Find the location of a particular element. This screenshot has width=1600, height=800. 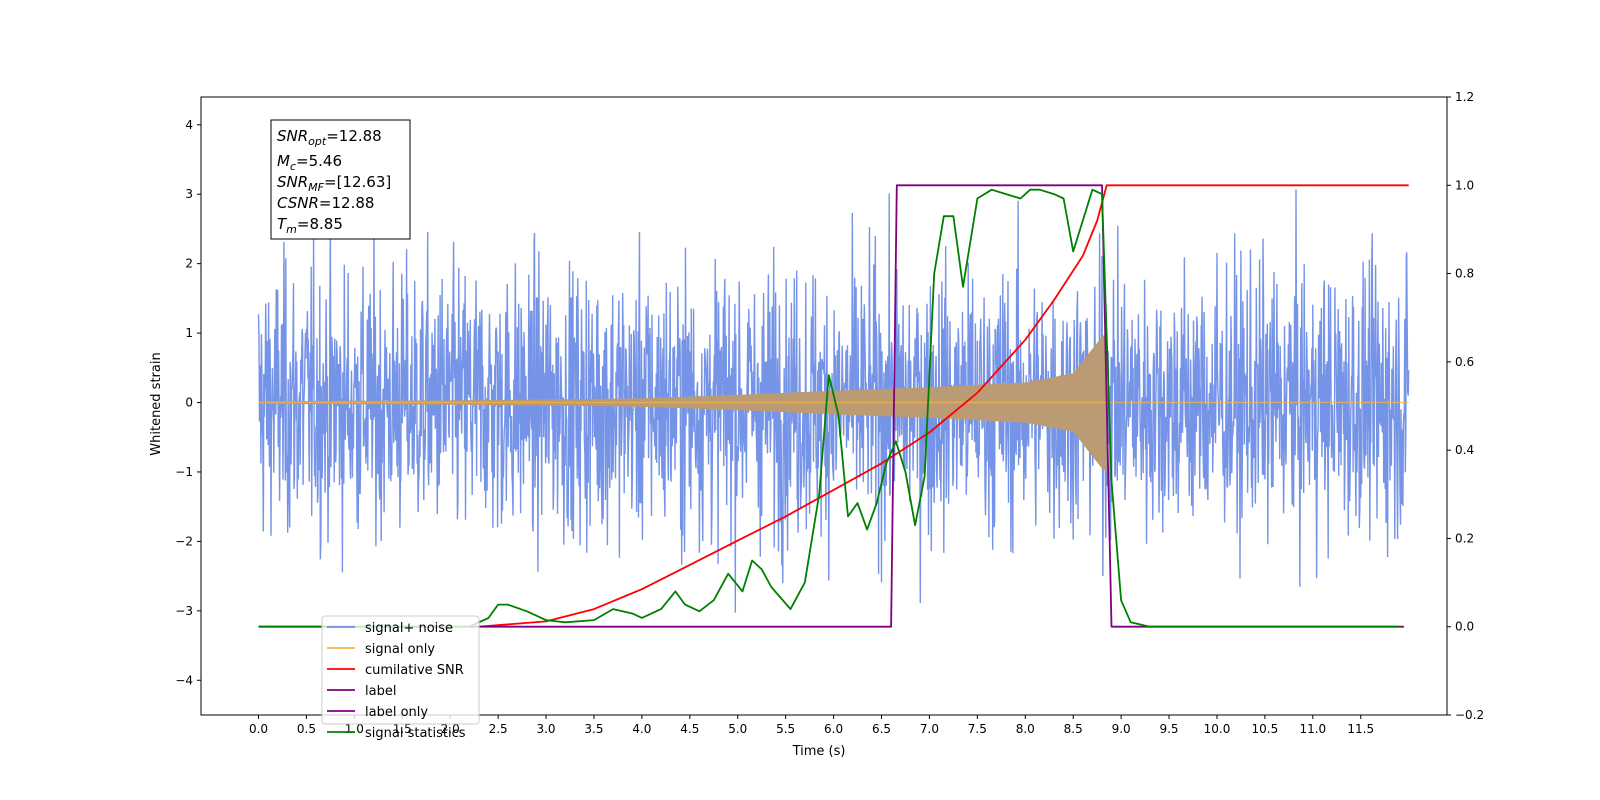

x-tick-label: 7.5 is located at coordinates (977, 729).